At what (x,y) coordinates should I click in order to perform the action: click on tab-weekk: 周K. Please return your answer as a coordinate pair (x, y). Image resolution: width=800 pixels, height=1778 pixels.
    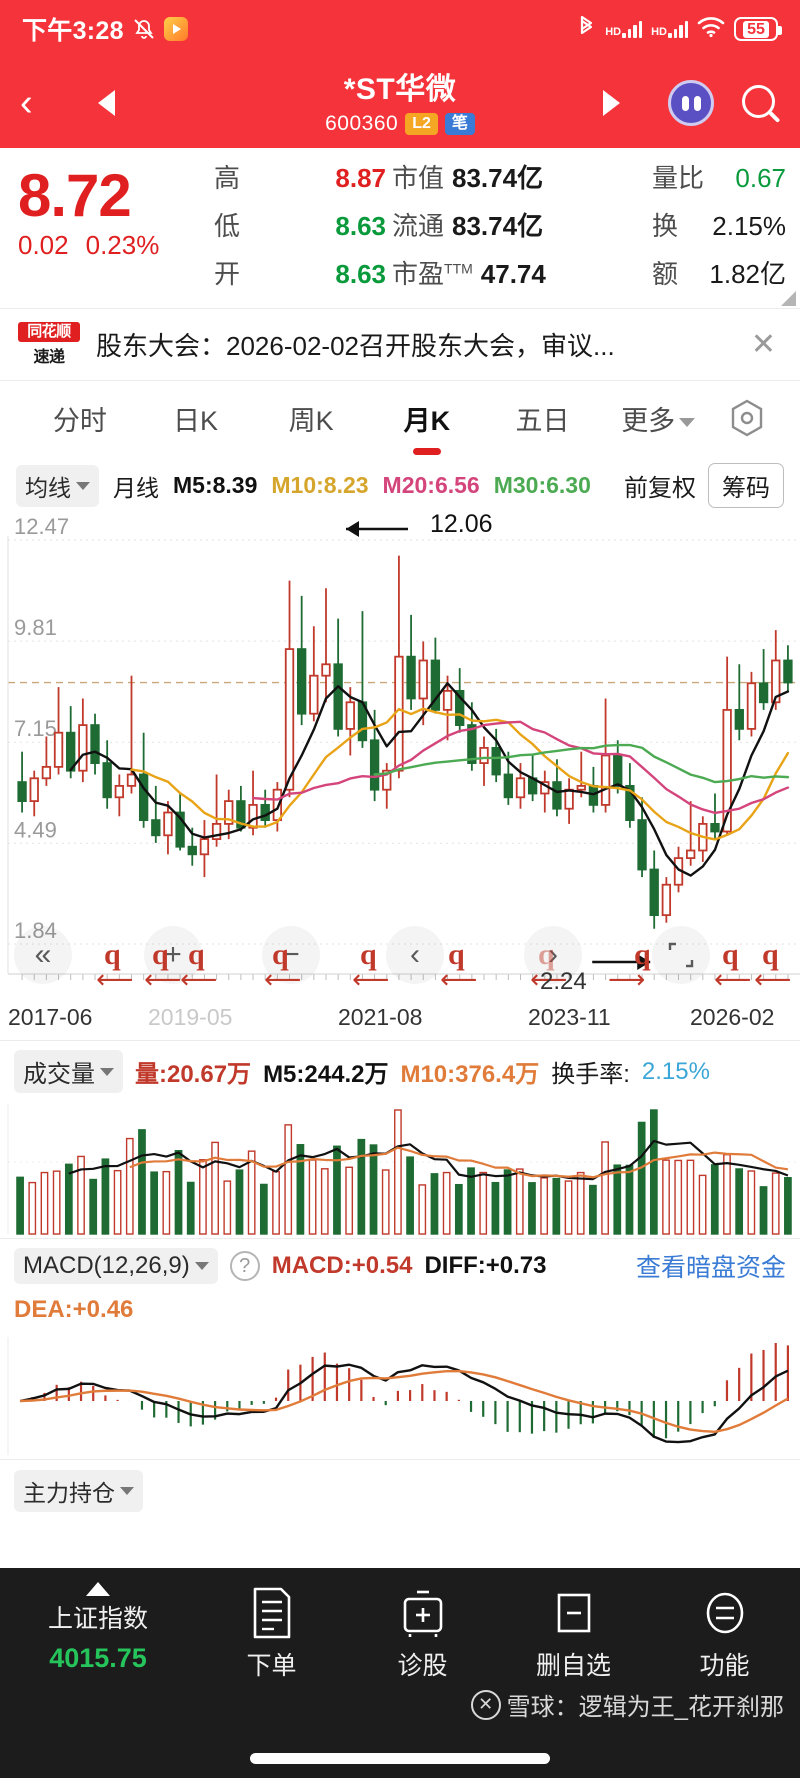
    Looking at the image, I should click on (311, 418).